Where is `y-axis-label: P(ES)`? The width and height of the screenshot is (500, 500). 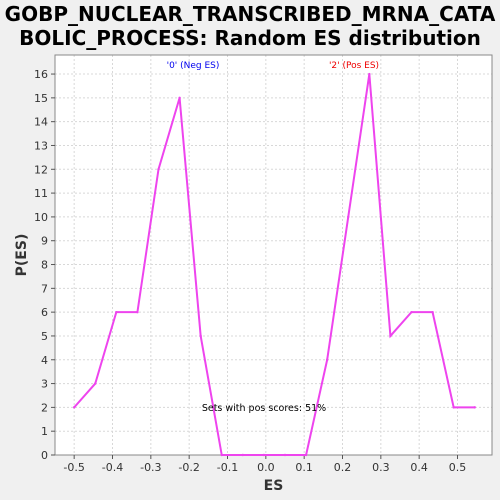
y-axis-label: P(ES) is located at coordinates (22, 255).